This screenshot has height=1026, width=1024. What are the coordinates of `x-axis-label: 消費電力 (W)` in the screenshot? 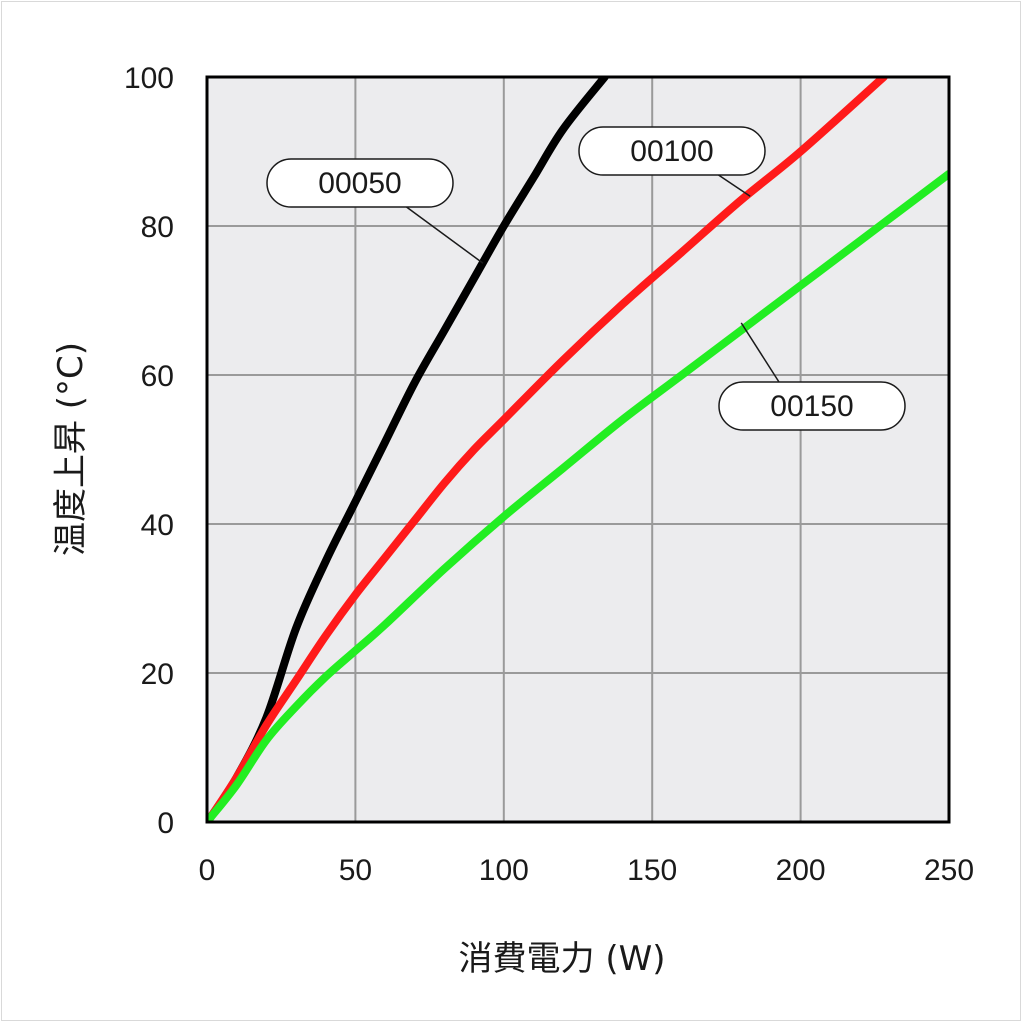 It's located at (562, 959).